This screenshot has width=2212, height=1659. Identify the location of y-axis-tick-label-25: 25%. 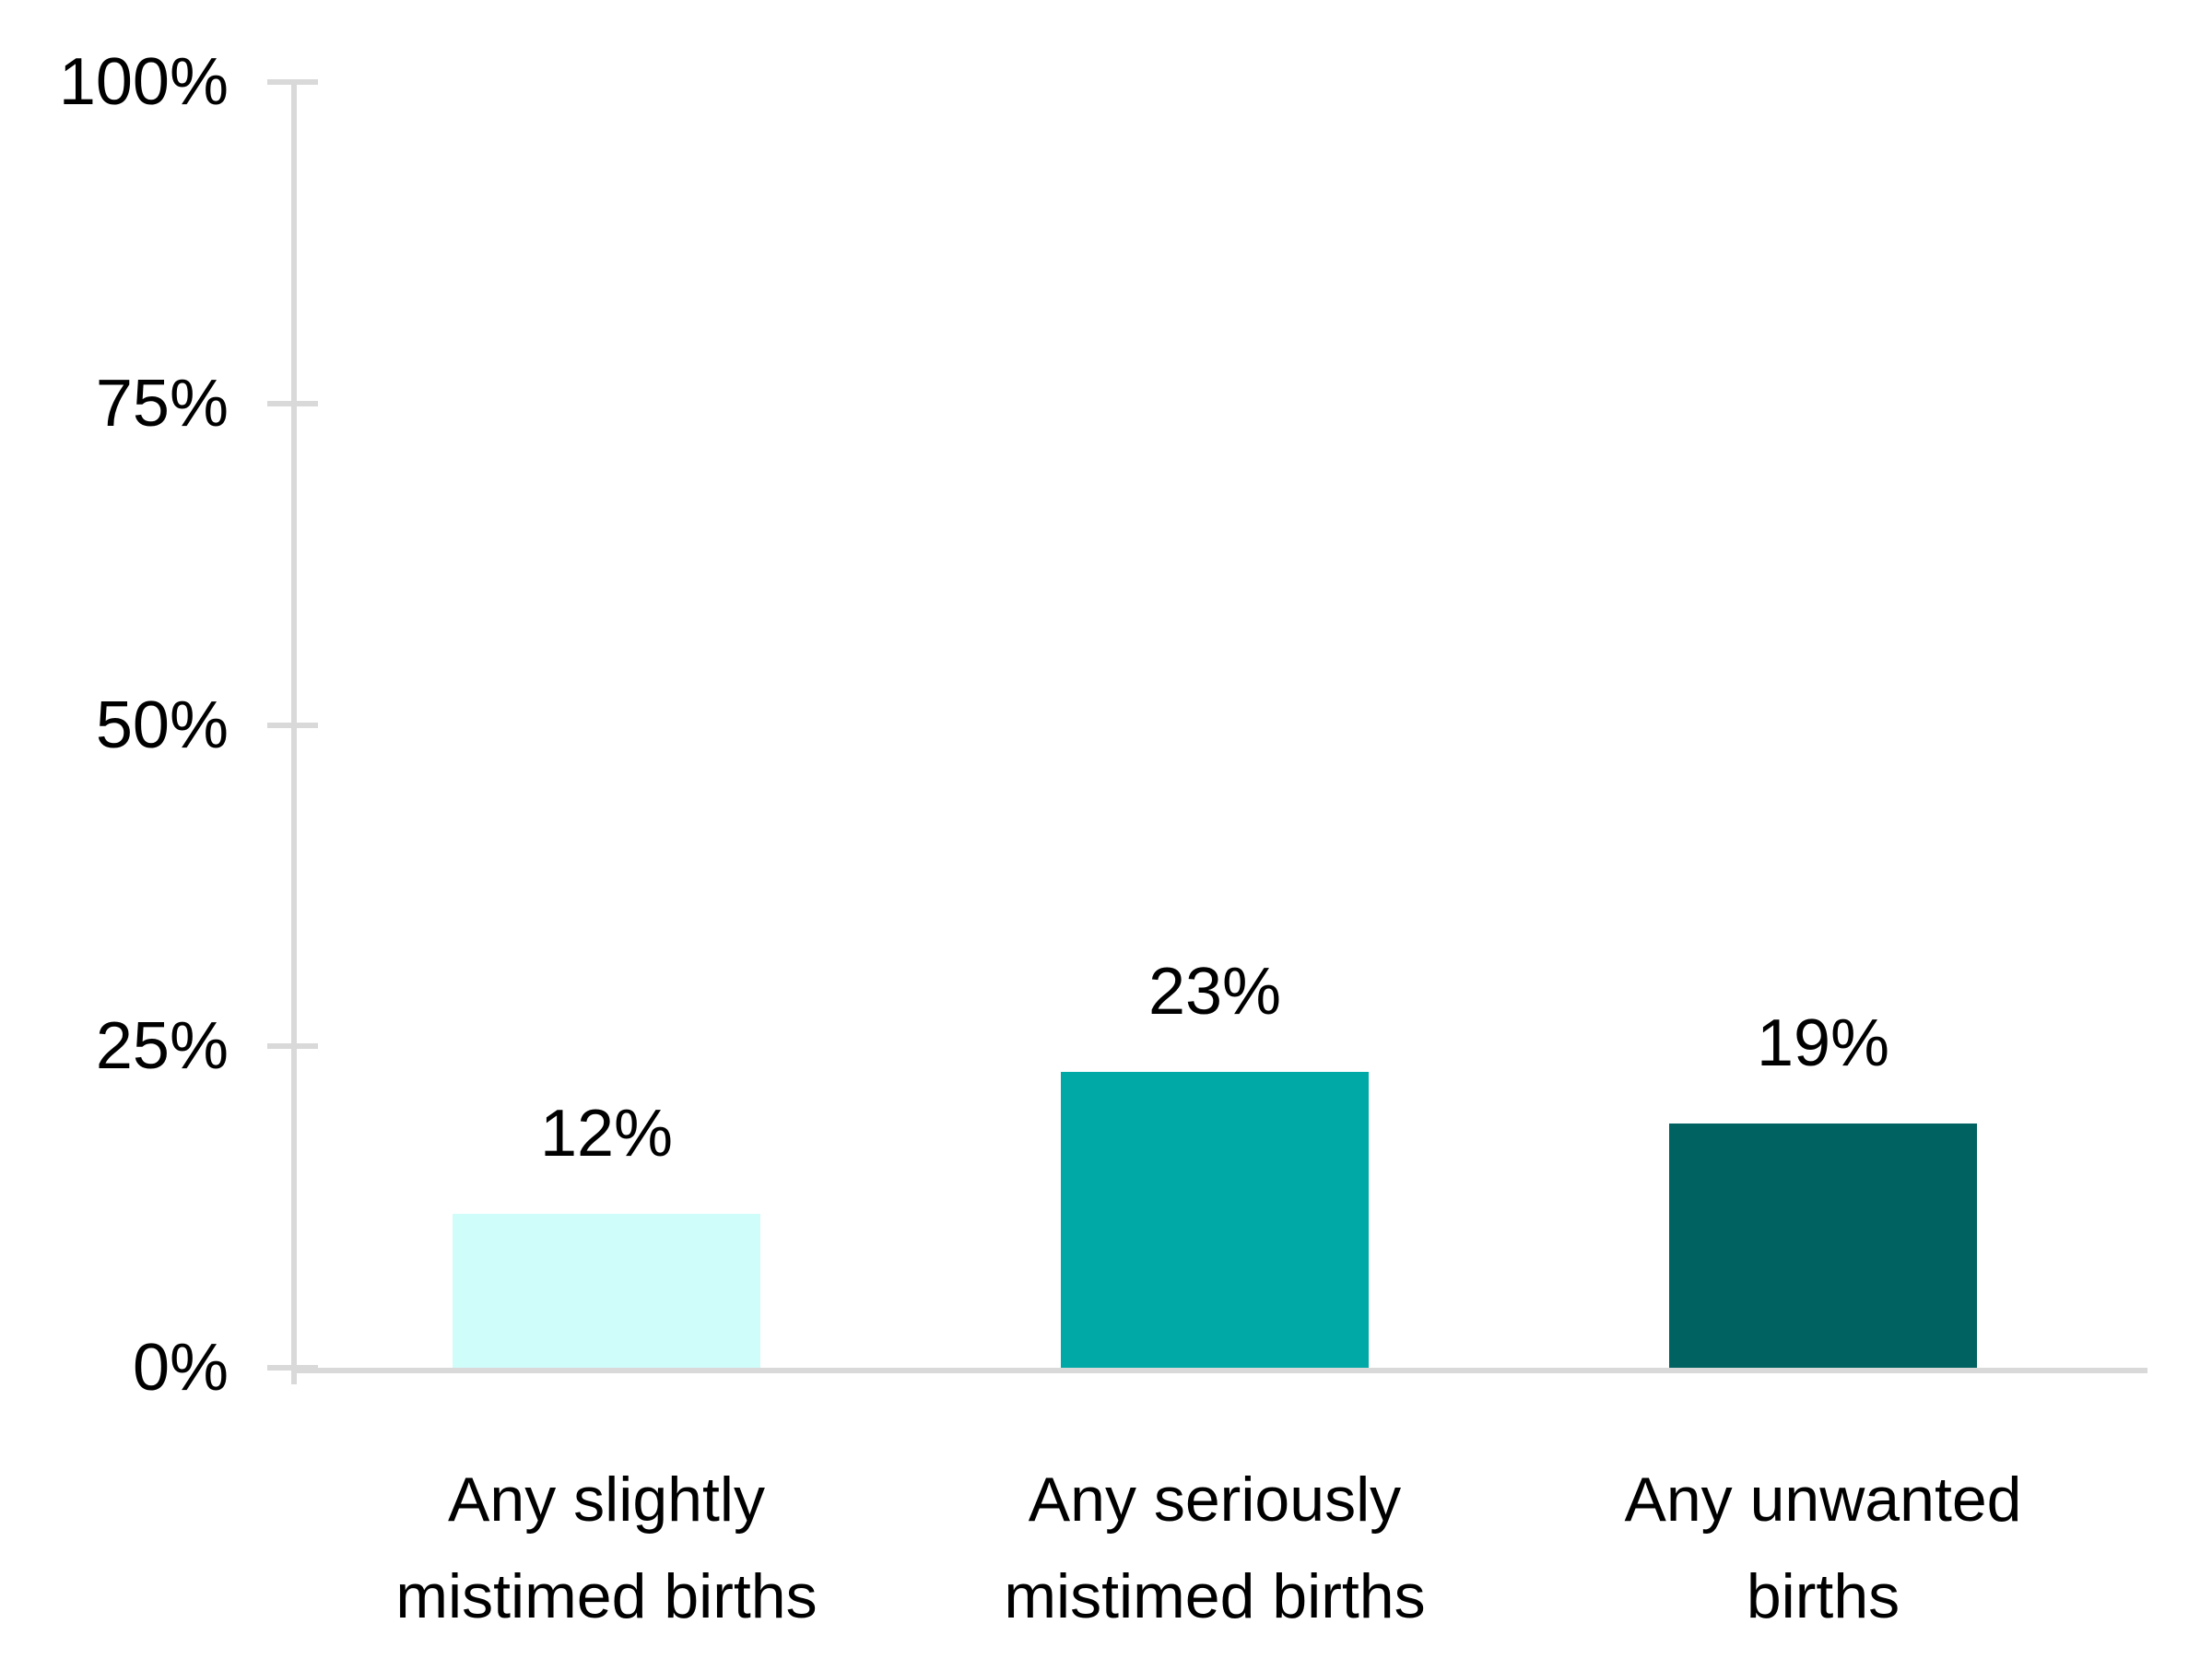
(162, 1046).